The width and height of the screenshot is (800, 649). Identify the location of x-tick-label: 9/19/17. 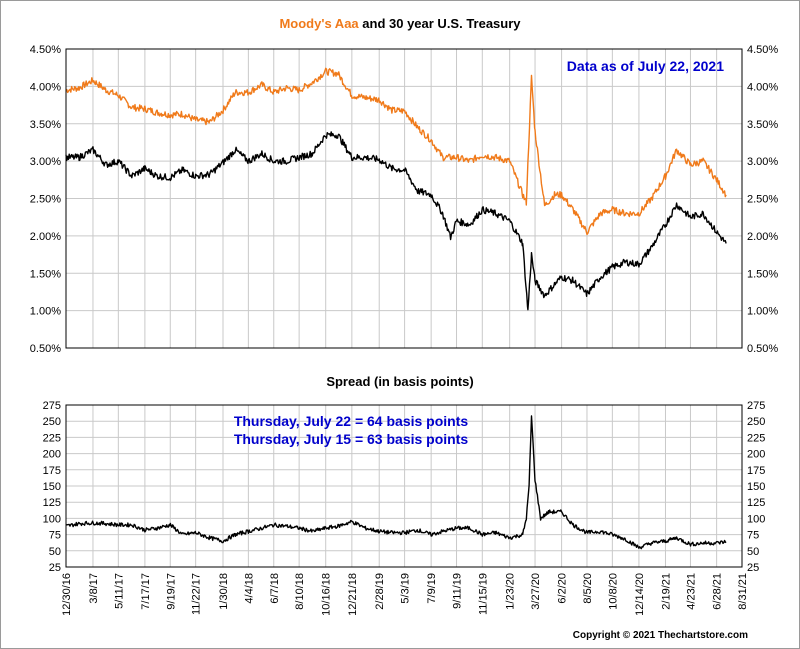
(171, 591).